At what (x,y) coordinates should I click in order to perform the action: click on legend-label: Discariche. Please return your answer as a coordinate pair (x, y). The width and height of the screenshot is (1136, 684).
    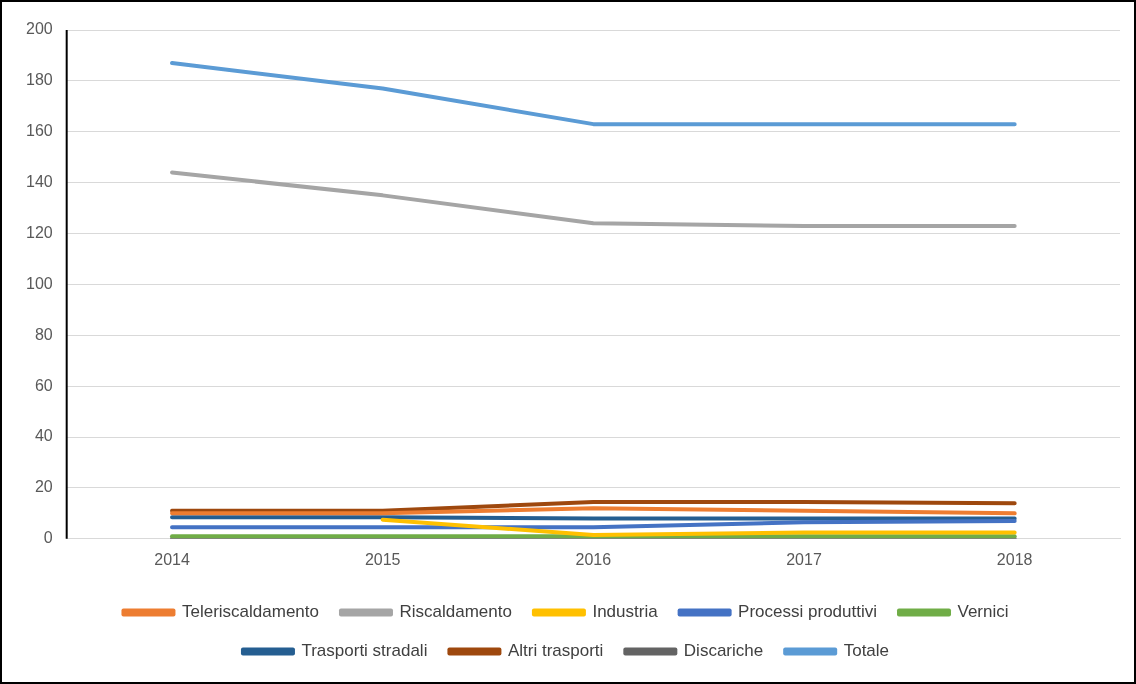
    Looking at the image, I should click on (723, 651).